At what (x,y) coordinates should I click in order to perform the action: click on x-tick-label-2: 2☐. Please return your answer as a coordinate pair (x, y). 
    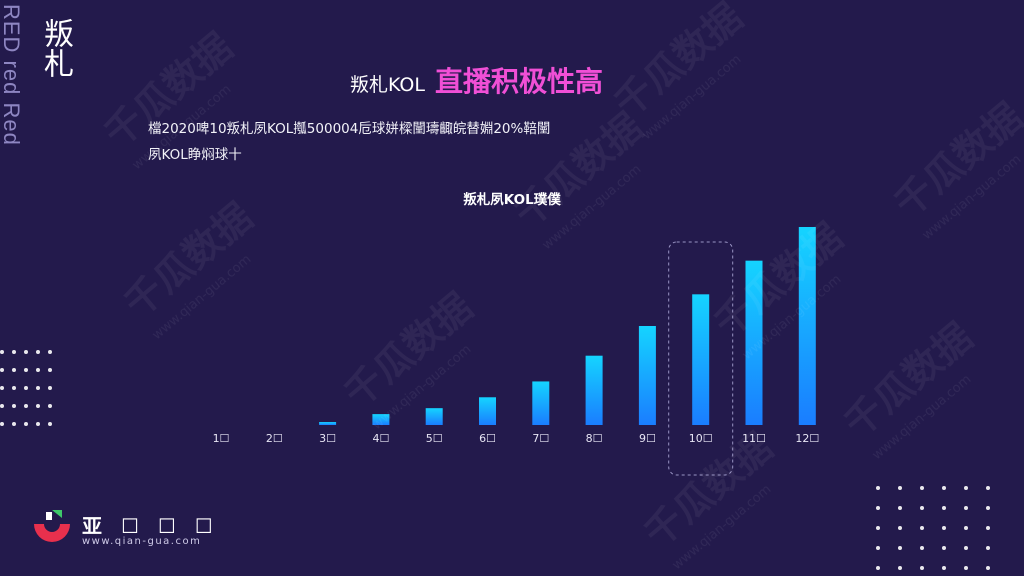
    Looking at the image, I should click on (274, 438).